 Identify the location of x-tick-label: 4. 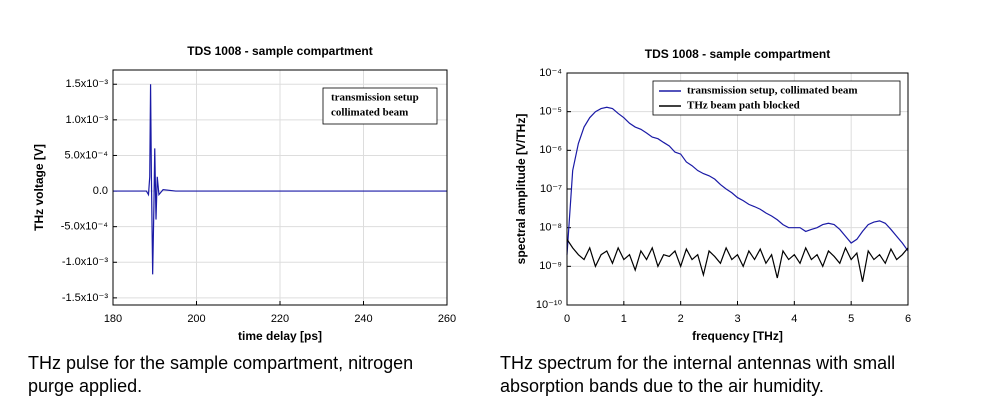
(794, 319).